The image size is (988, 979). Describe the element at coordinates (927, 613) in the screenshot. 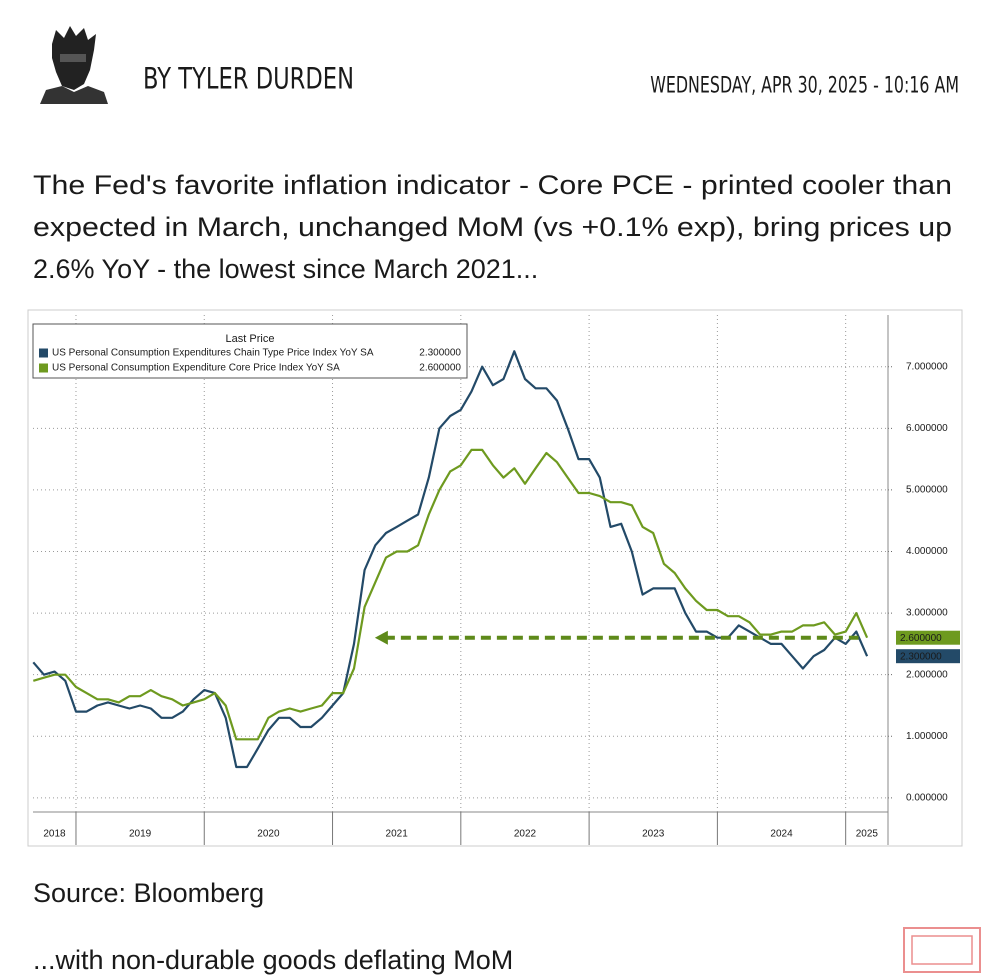

I see `y-tick-label: 3.000000` at that location.